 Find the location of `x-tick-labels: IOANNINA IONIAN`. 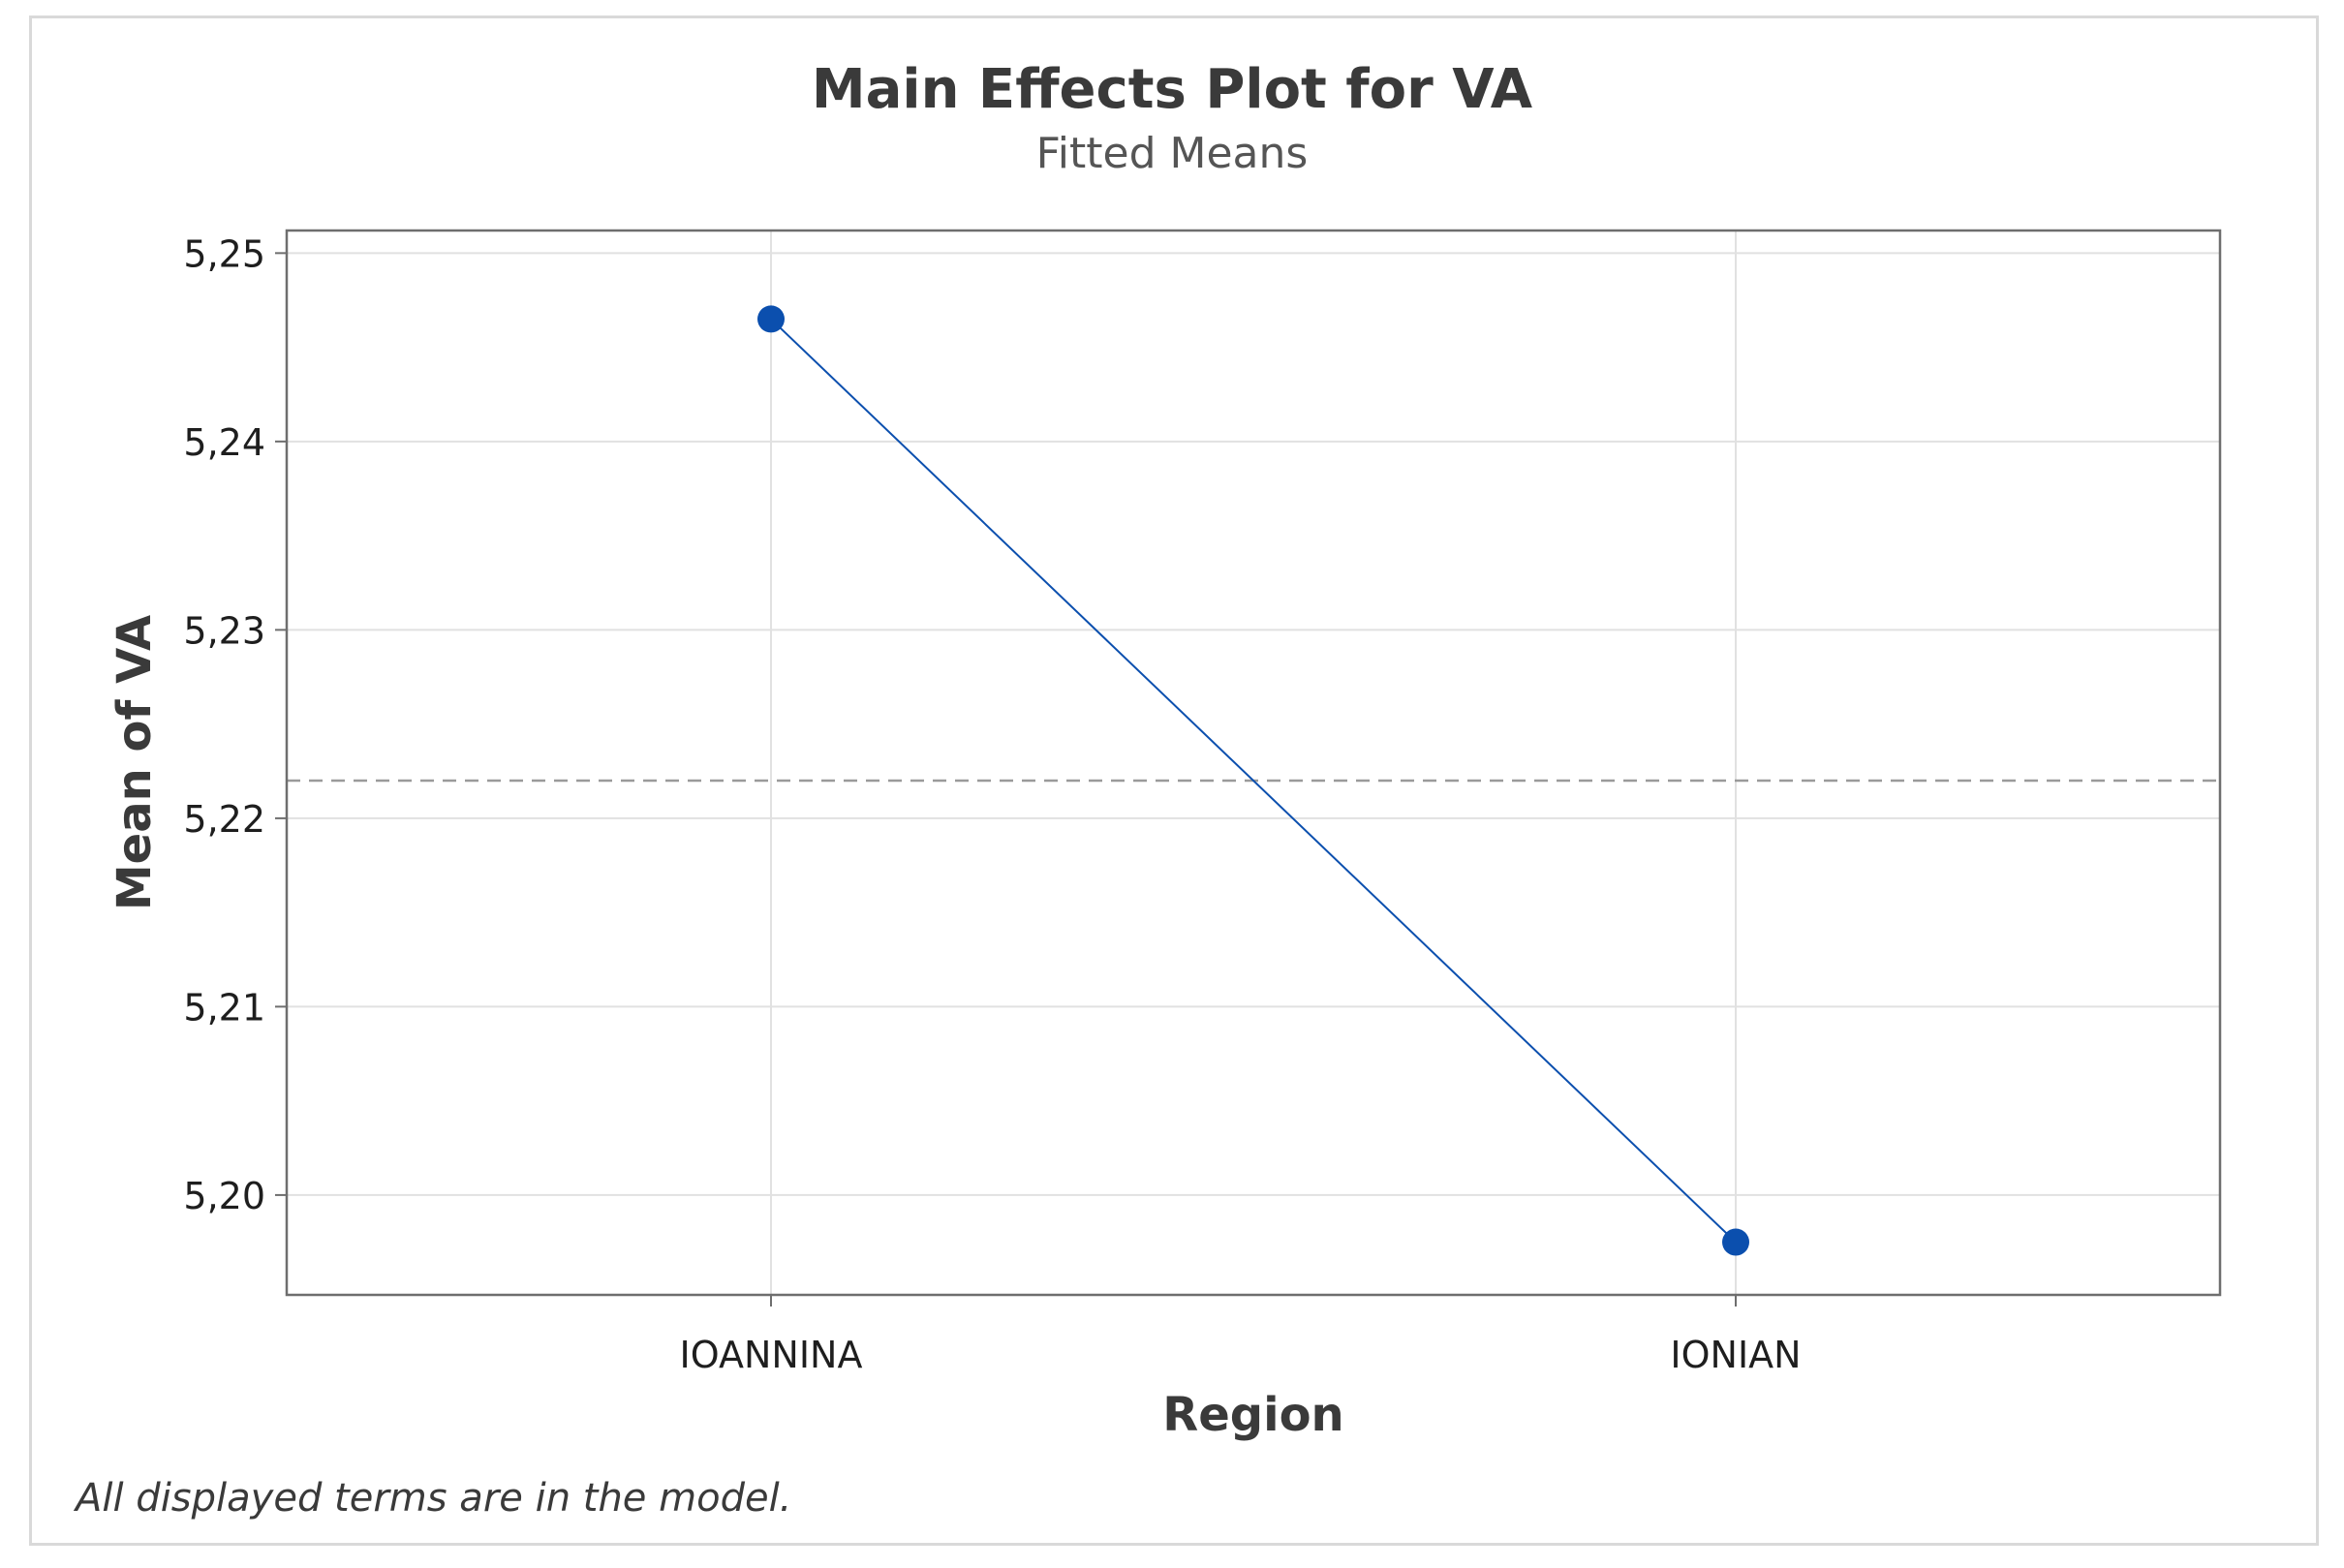

x-tick-labels: IOANNINA IONIAN is located at coordinates (1241, 1335).